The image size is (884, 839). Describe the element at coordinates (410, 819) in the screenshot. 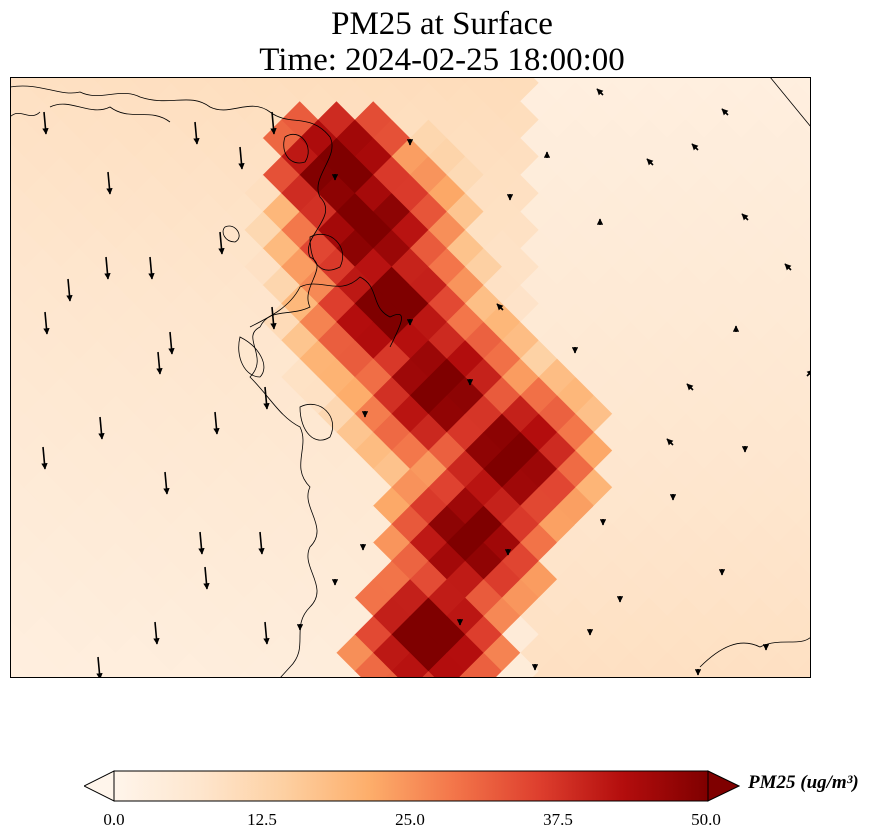

I see `colorbar-tick: 25.0` at that location.